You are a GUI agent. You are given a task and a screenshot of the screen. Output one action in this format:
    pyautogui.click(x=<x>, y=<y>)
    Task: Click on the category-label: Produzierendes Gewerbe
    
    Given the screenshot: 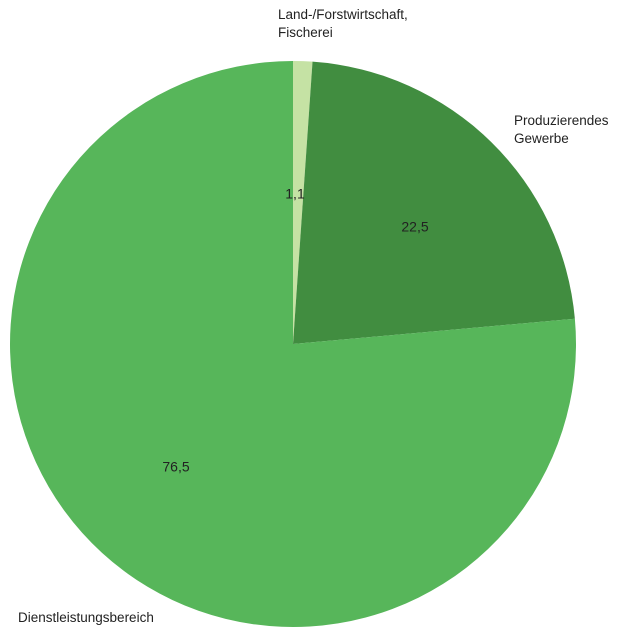 What is the action you would take?
    pyautogui.click(x=561, y=129)
    